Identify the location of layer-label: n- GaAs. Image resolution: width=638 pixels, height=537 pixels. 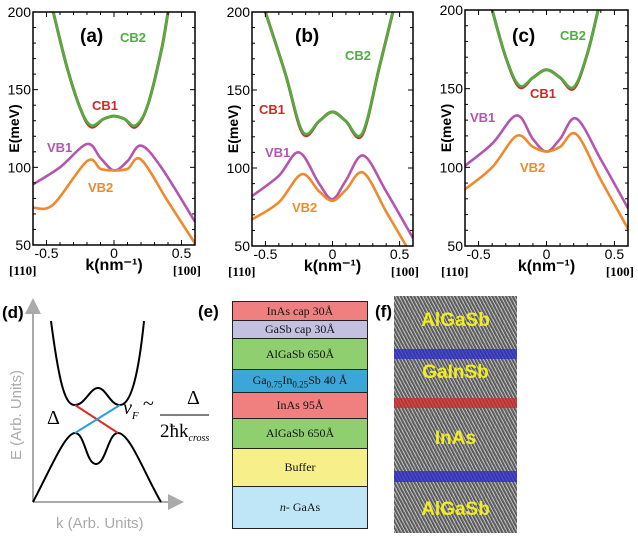
(300, 507).